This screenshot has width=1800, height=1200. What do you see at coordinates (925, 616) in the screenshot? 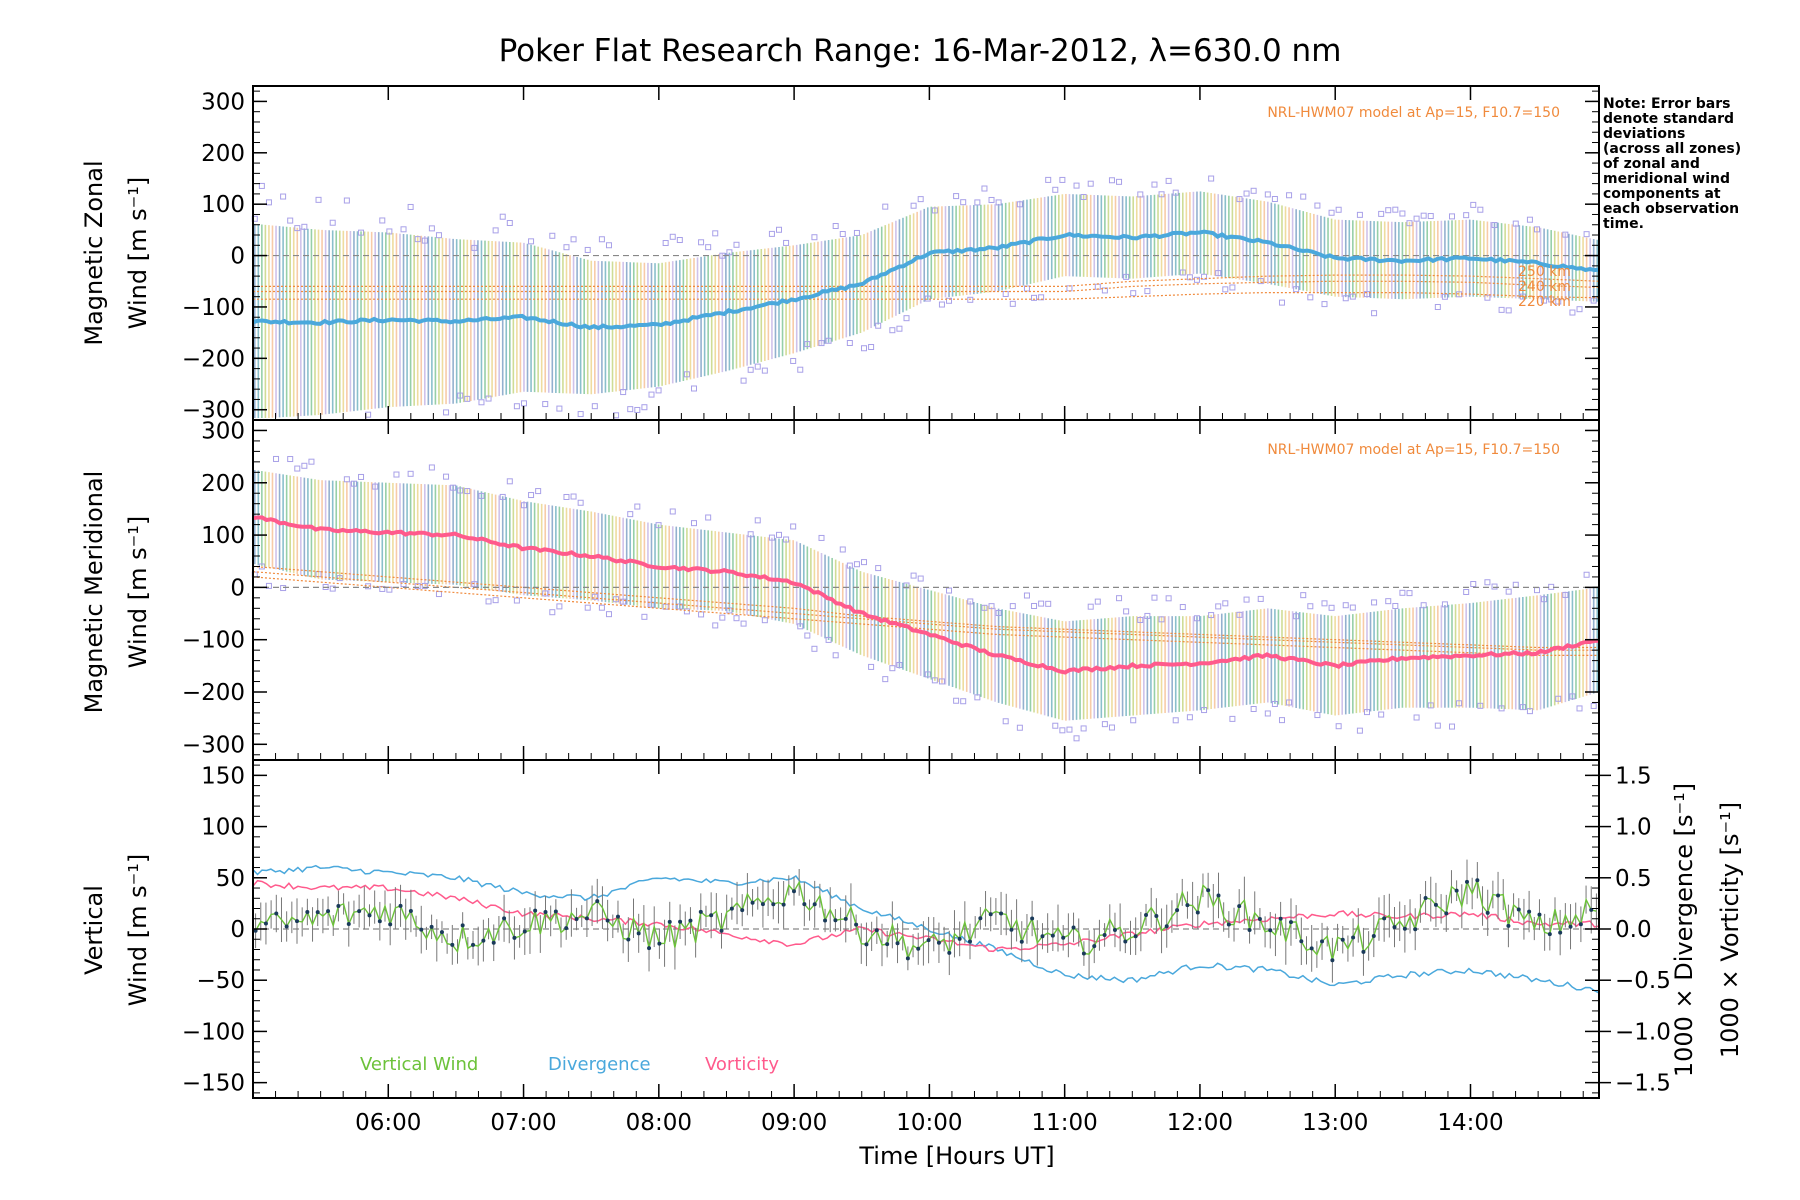
I see `meridional-model-220km-line` at bounding box center [925, 616].